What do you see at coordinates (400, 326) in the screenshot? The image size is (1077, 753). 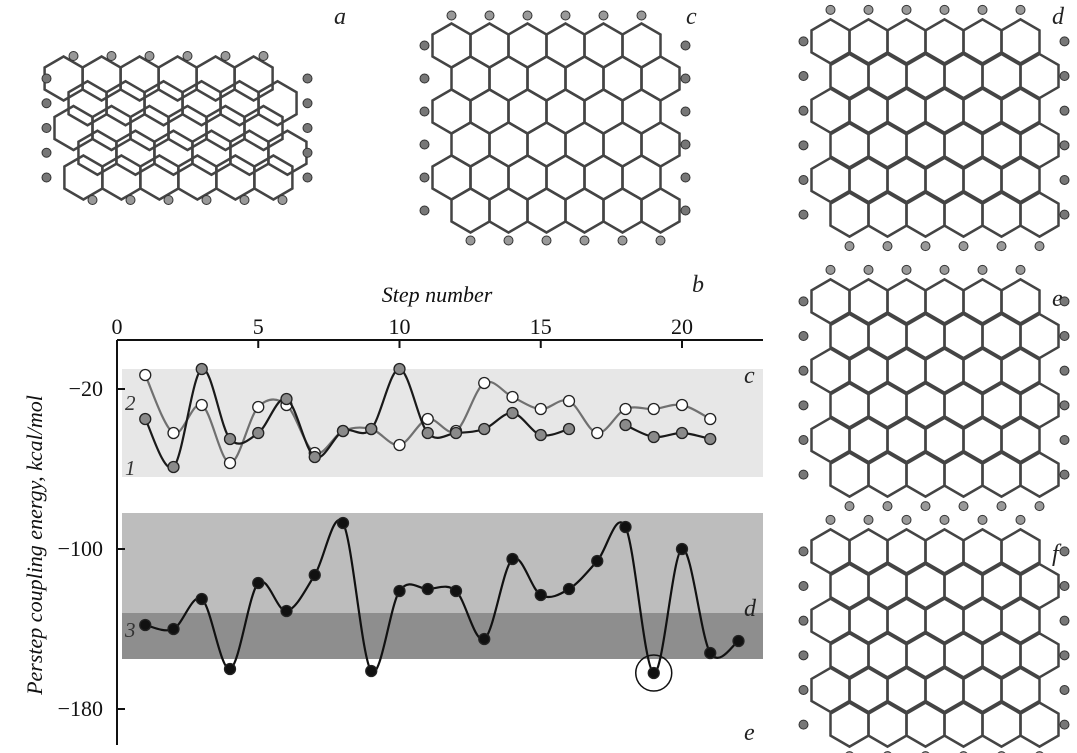 I see `x-tick-label: 10` at bounding box center [400, 326].